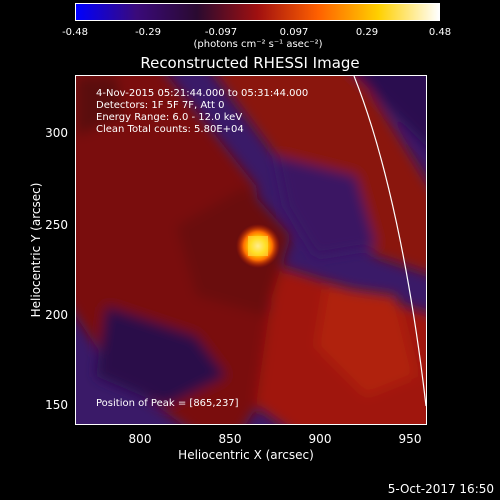 The width and height of the screenshot is (500, 500). I want to click on colorbar-unit-label: (photons cm⁻² s⁻¹ asec⁻²), so click(258, 44).